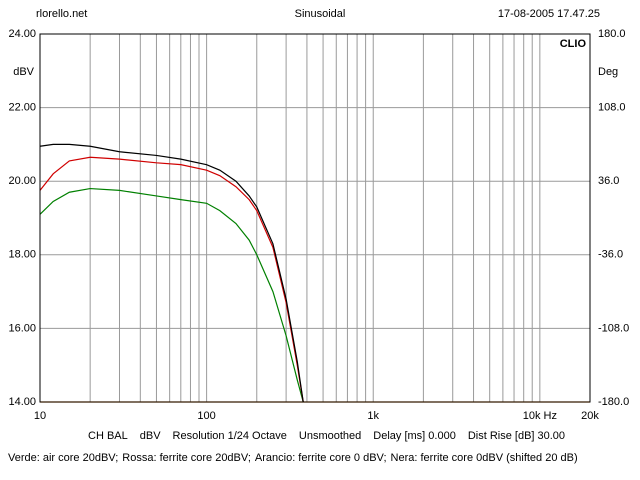 This screenshot has width=640, height=480. I want to click on y2-tick-label: 108.0, so click(612, 108).